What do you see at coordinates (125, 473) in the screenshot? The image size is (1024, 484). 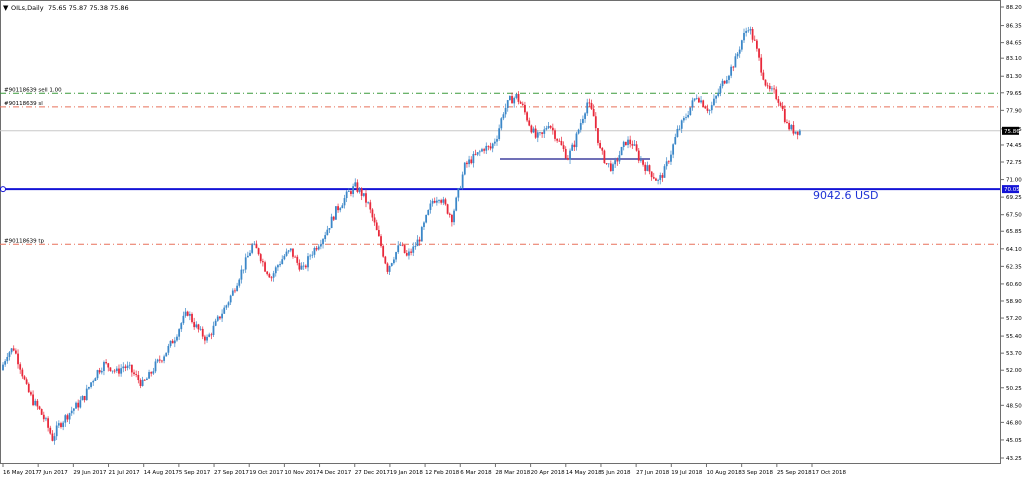 I see `date-tick-label: 21 Jul 2017` at bounding box center [125, 473].